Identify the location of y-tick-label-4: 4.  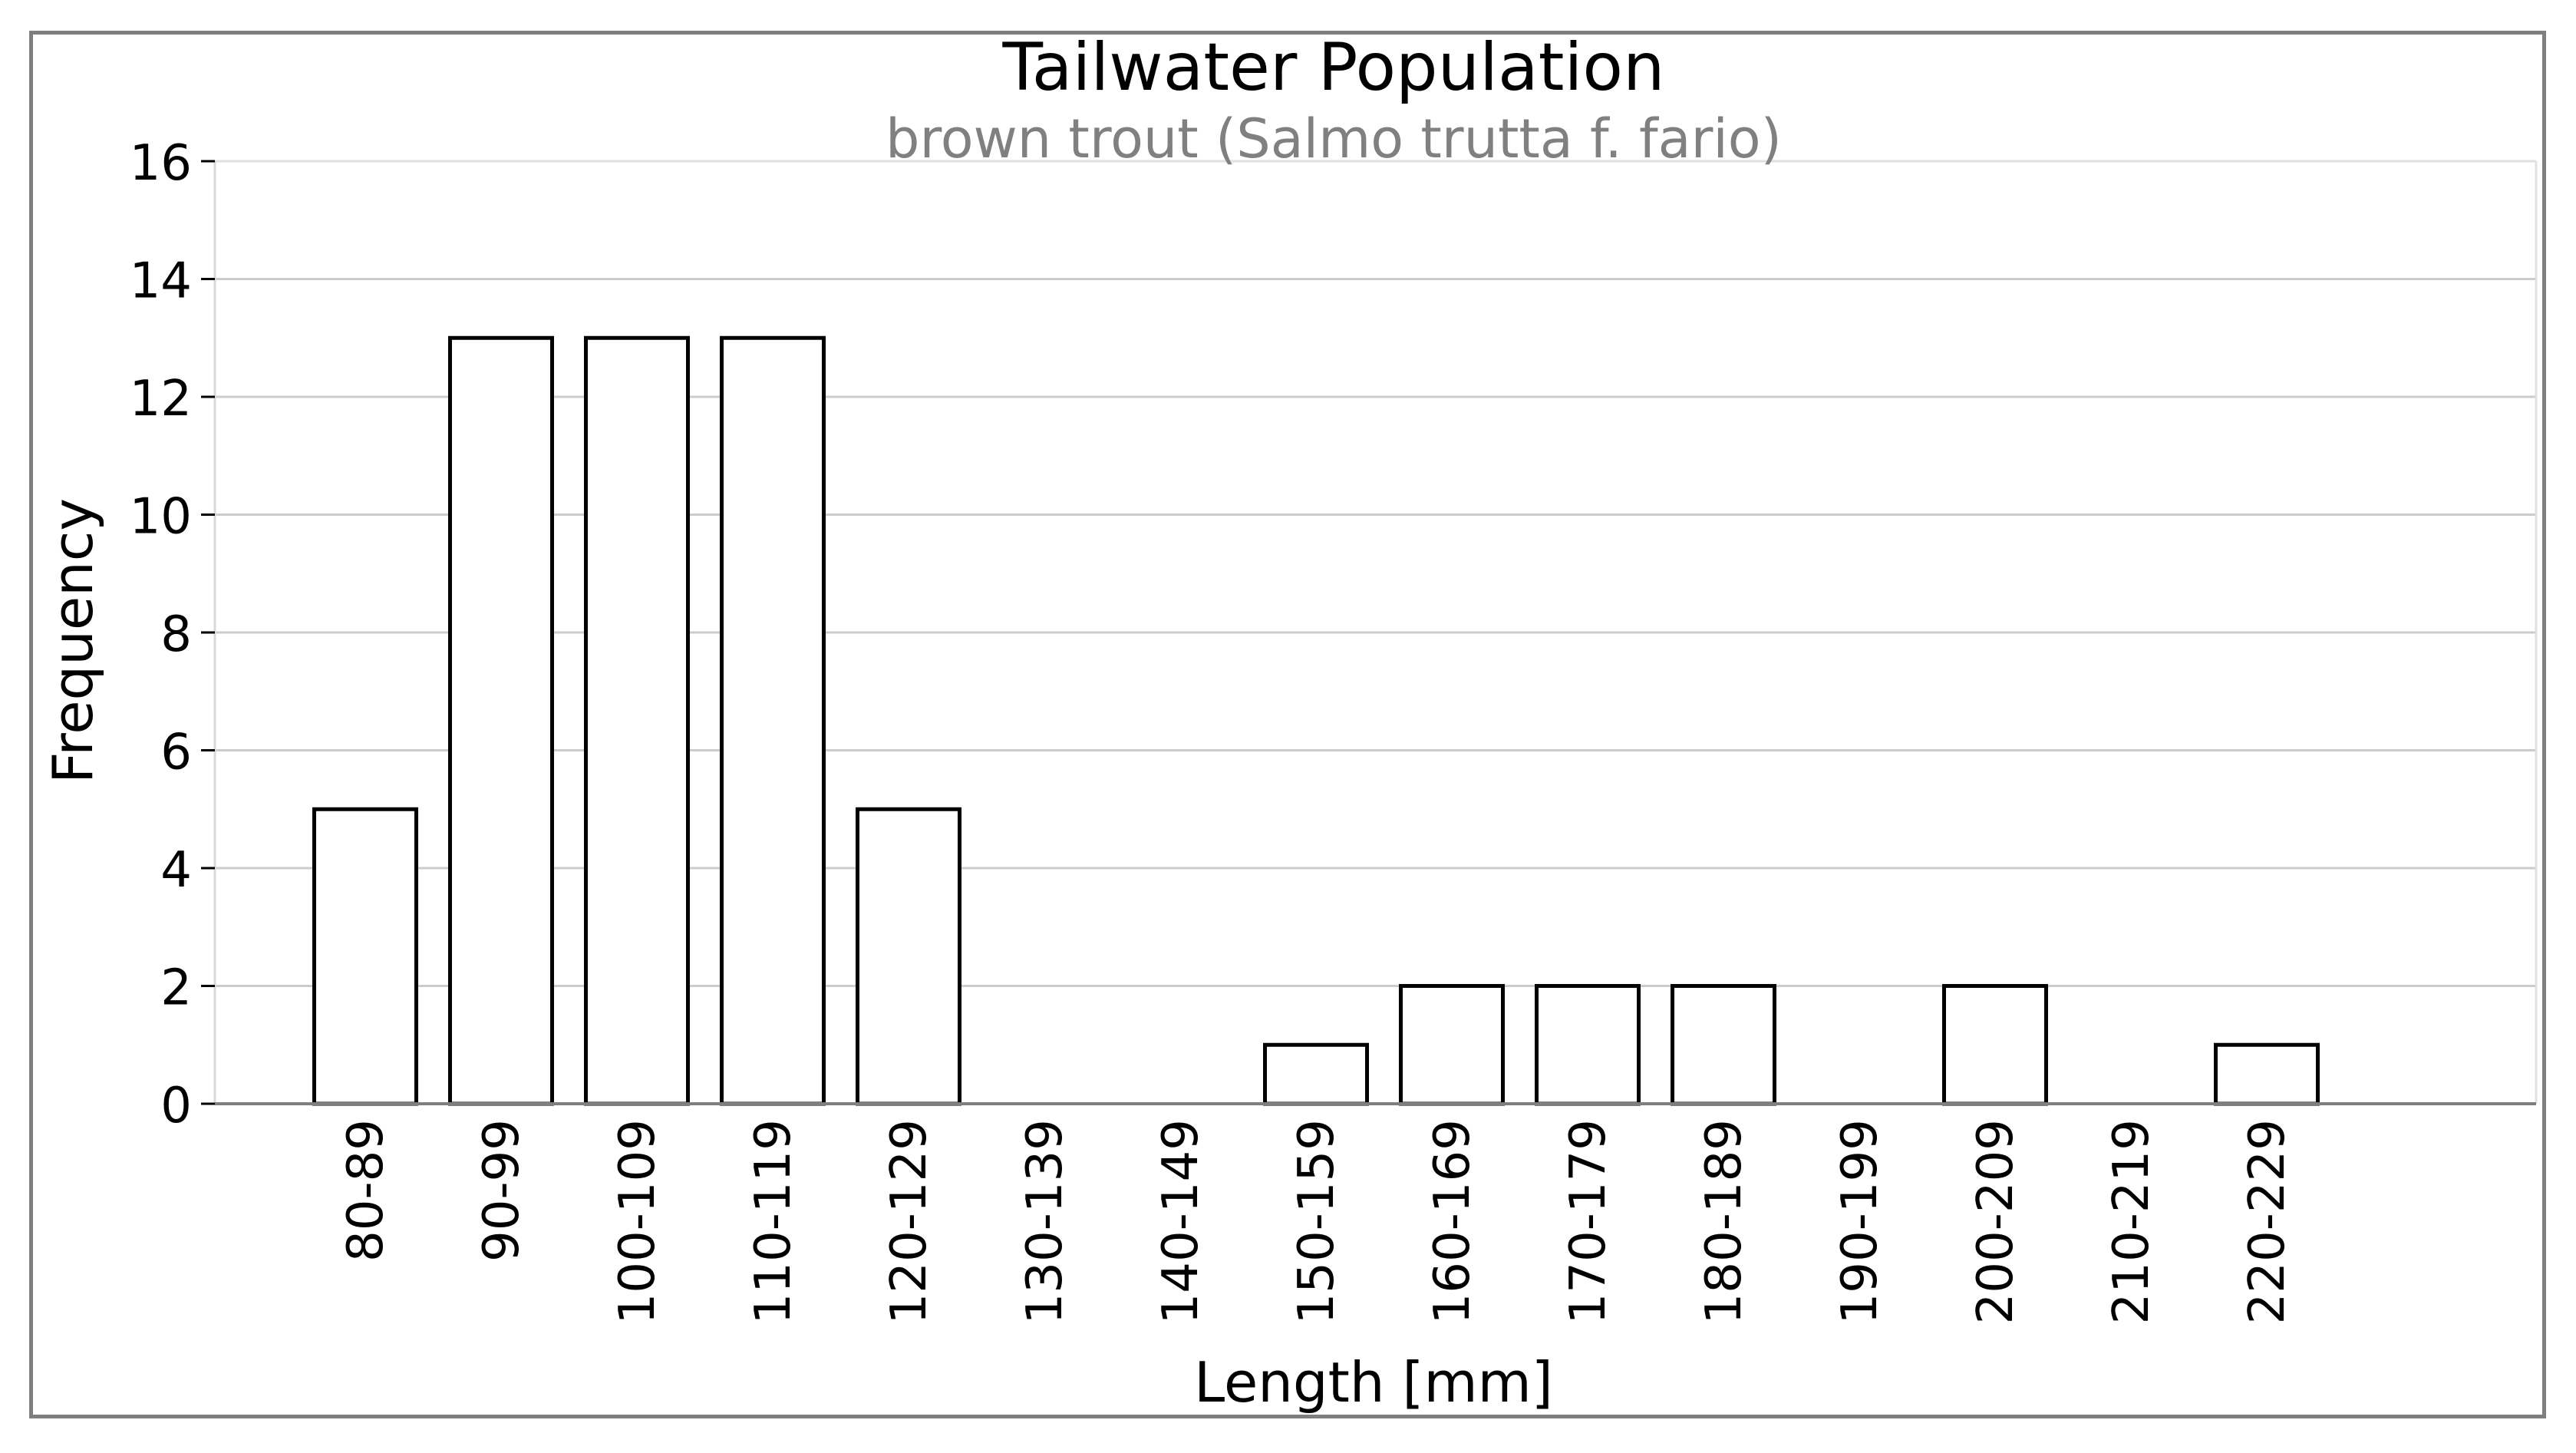
(176, 870).